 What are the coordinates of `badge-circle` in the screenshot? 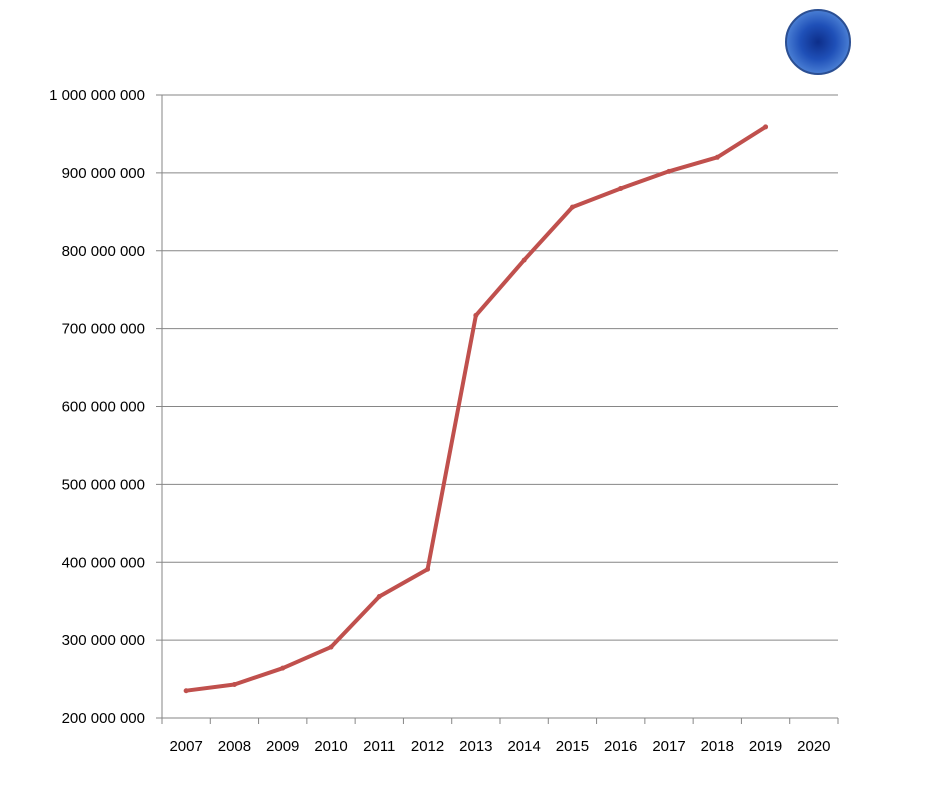 It's located at (818, 42).